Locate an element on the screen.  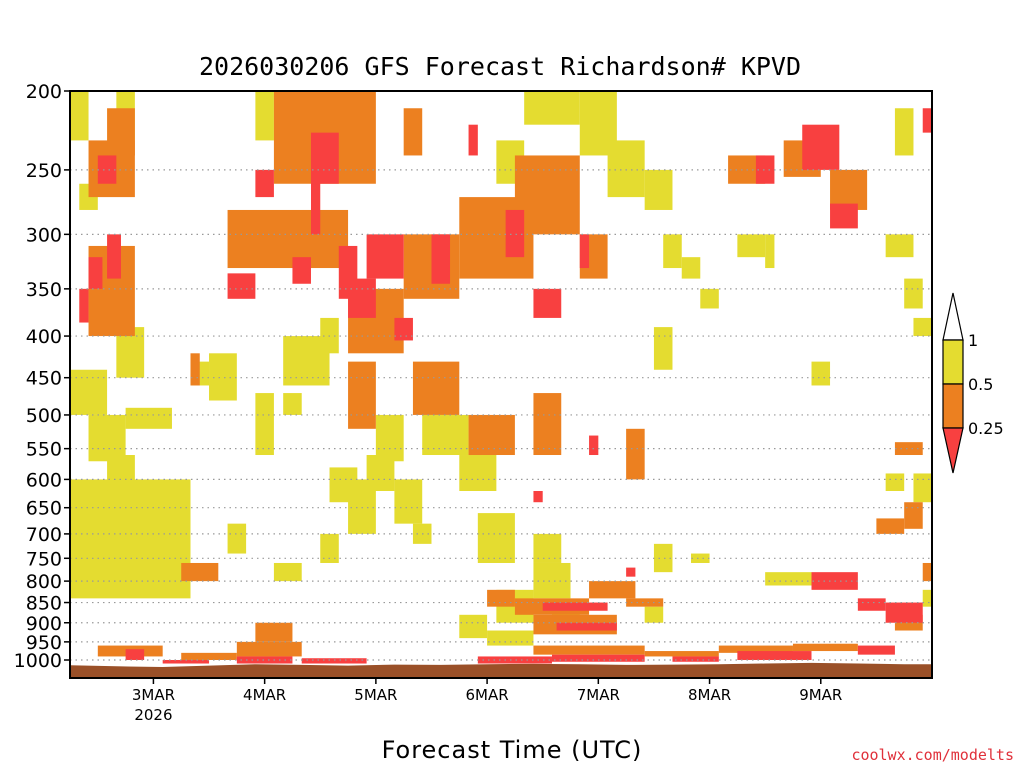
y-tick-label: 500 is located at coordinates (44, 416).